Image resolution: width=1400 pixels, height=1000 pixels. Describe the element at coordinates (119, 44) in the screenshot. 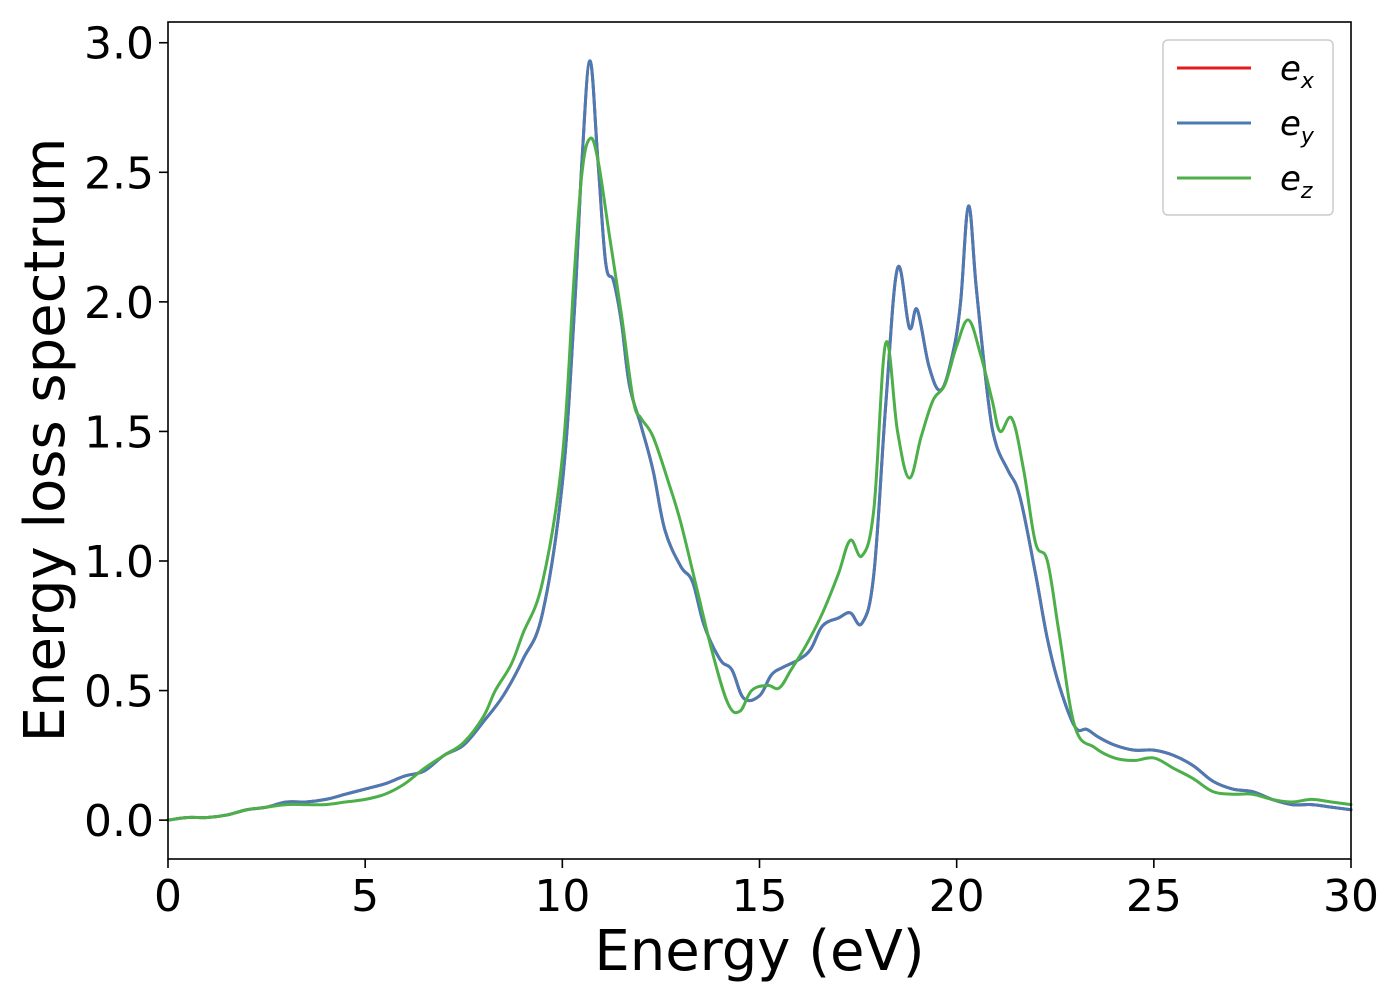

I see `y-tick-label: 3.0` at that location.